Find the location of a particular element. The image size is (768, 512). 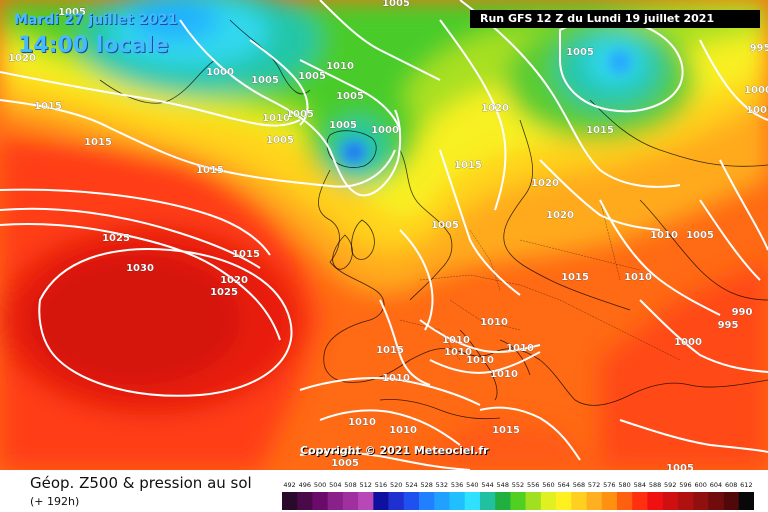

legend-tick-label: 552 is located at coordinates (518, 485).